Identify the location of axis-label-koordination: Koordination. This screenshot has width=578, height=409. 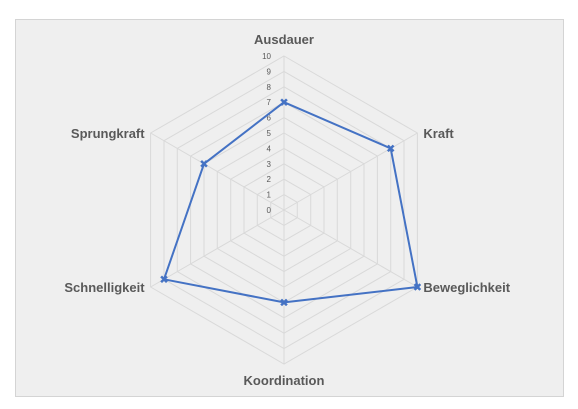
(284, 380).